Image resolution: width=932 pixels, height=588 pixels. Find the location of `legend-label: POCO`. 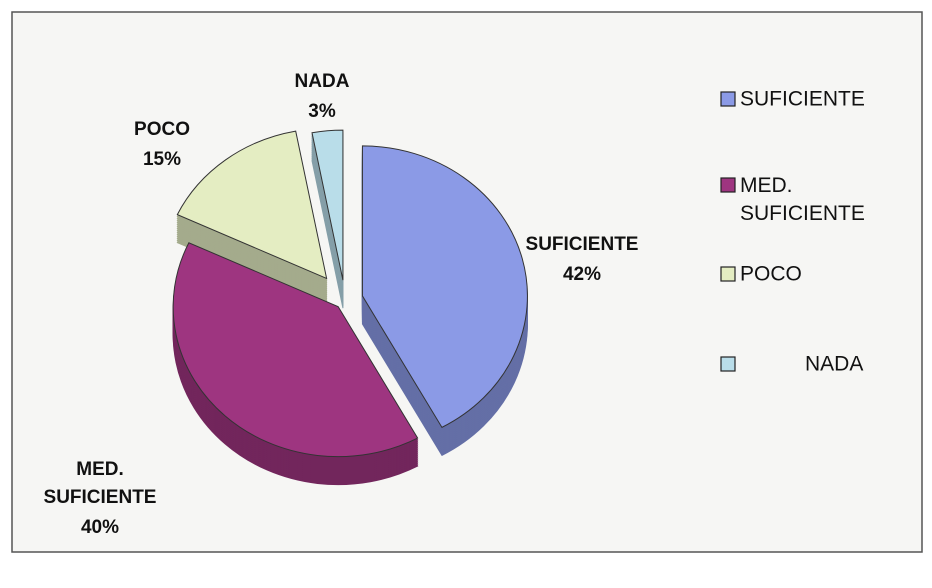

legend-label: POCO is located at coordinates (771, 274).